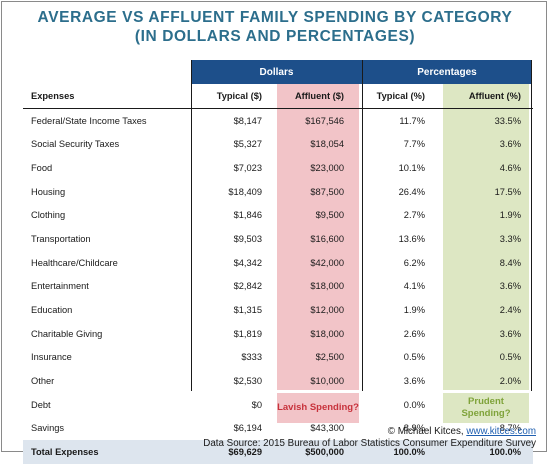  Describe the element at coordinates (278, 215) in the screenshot. I see `table-row: Clothing $1,846 $9,500 2.7% 1.9%` at that location.